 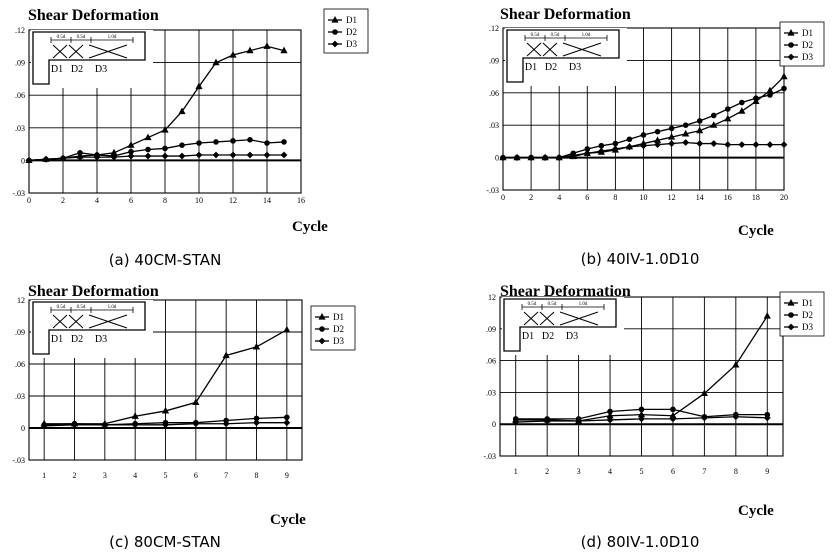 I want to click on y-tick-label: .03, so click(x=20, y=128).